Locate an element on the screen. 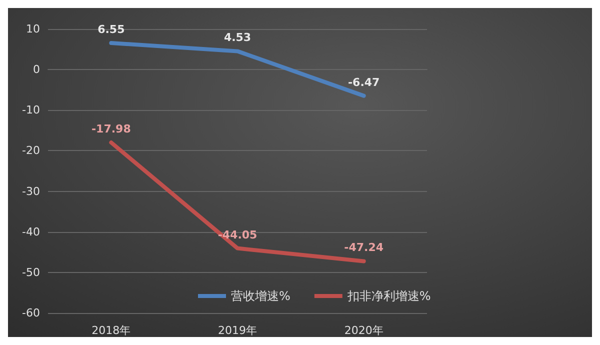 This screenshot has width=600, height=345. y-tick-label: -60 is located at coordinates (31, 313).